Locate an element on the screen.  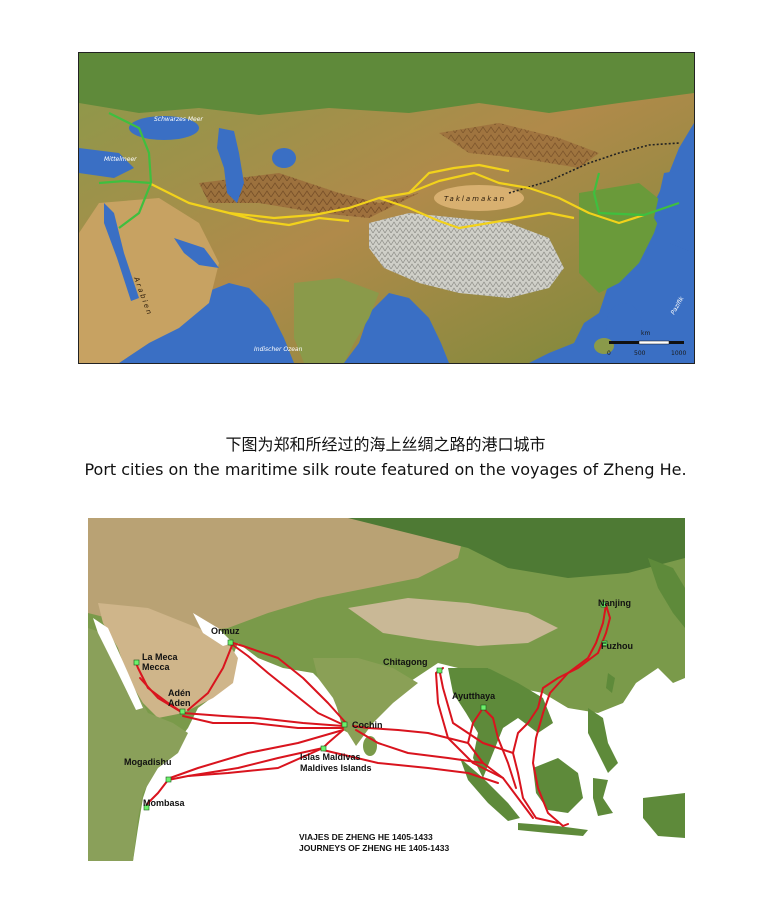
scale-unit: km is located at coordinates (645, 333).